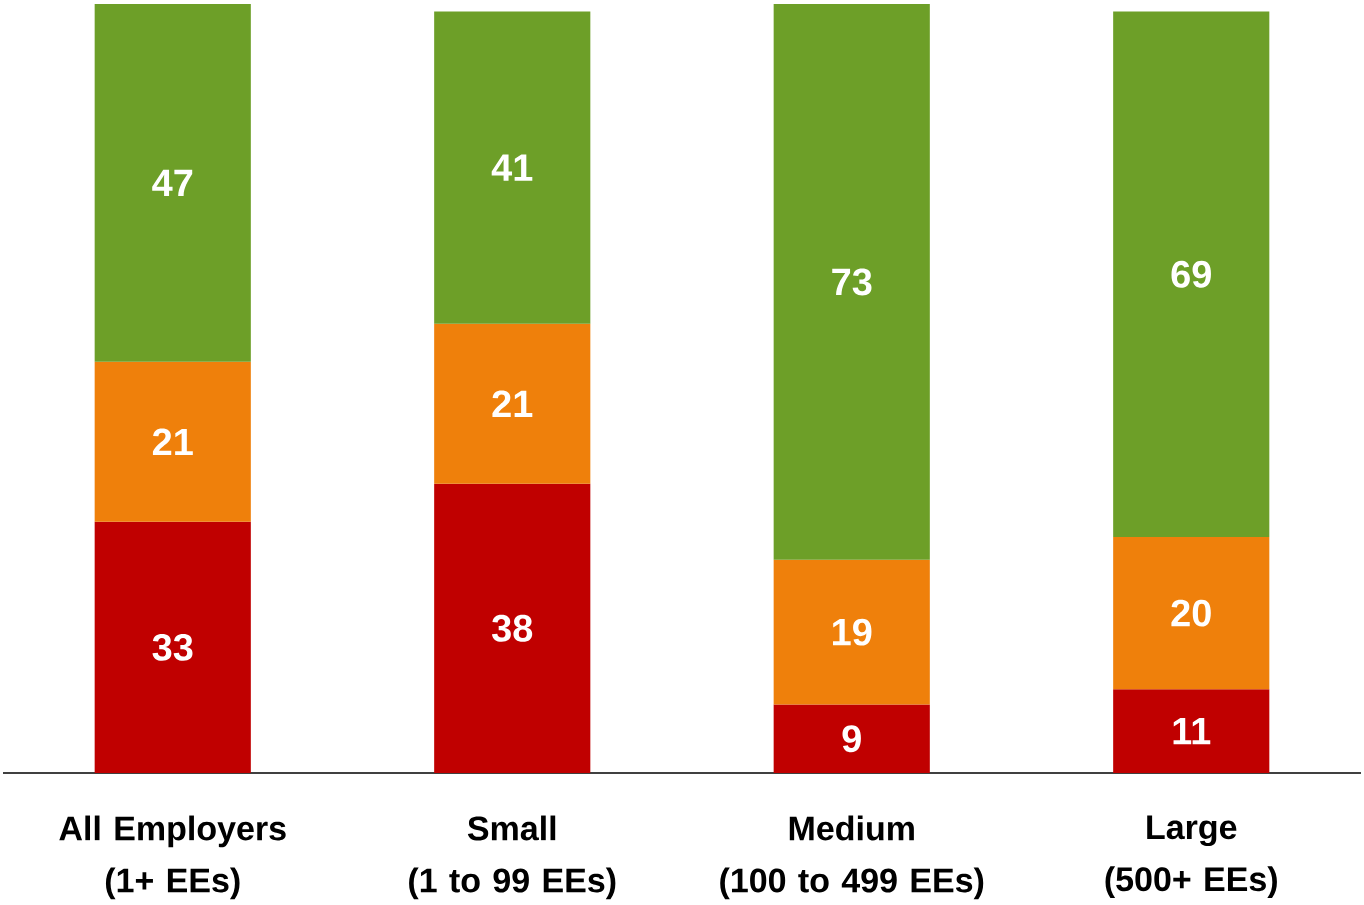  What do you see at coordinates (852, 857) in the screenshot?
I see `x-tick-label: Medium (100 to 499 EEs)` at bounding box center [852, 857].